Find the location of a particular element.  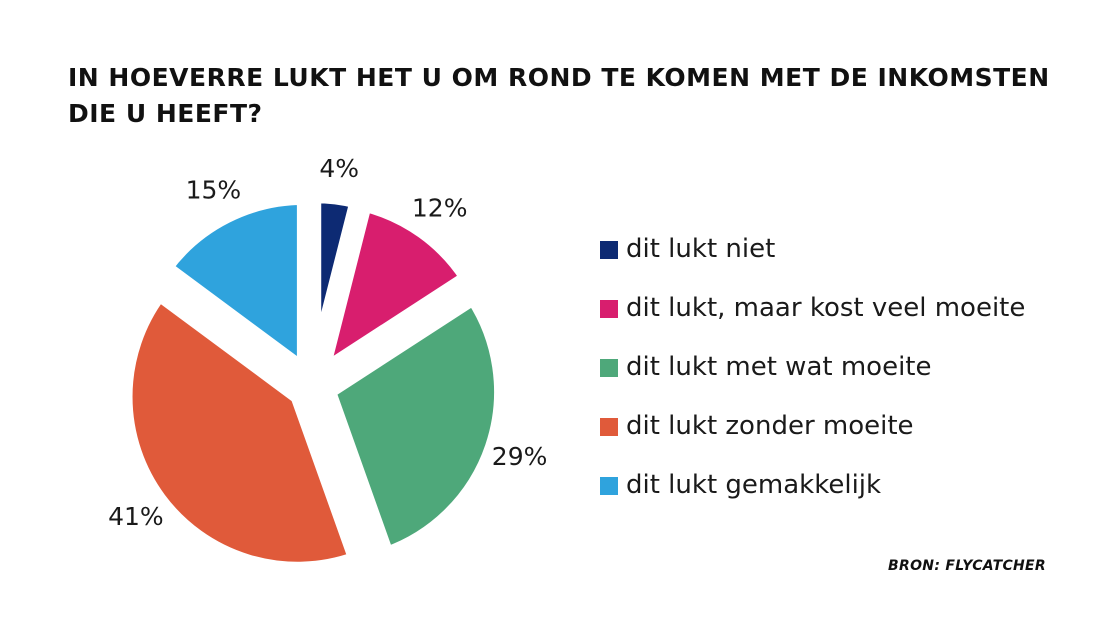

legend-swatch-dit-lukt-maar-kost-veel-moeite is located at coordinates (609, 309).